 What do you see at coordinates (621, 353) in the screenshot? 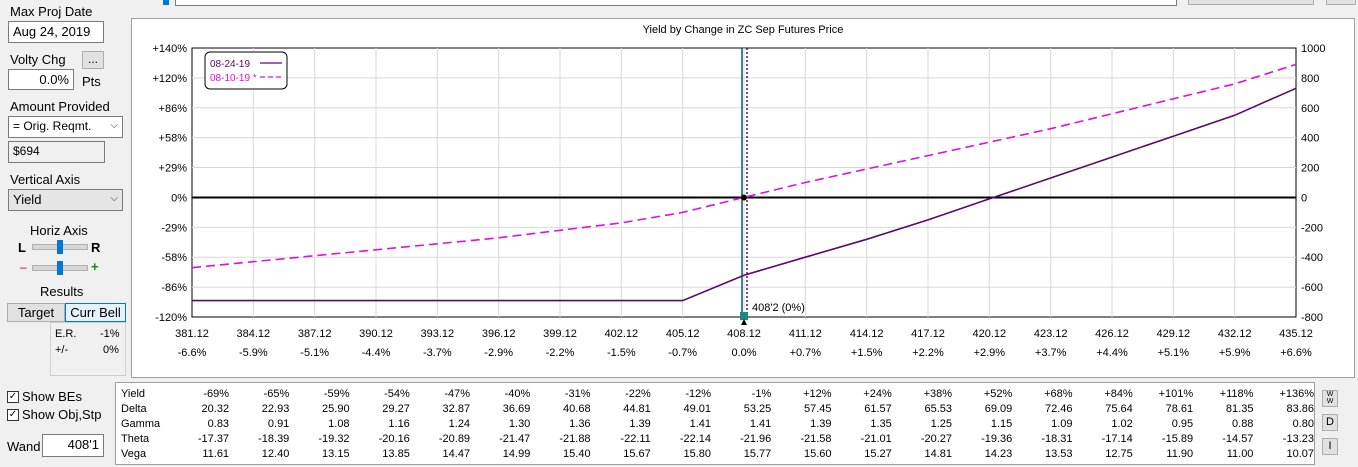
I see `x-pct-tick-label: -1.5%` at bounding box center [621, 353].